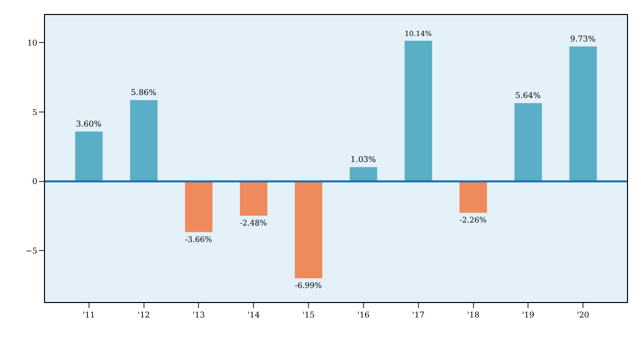  I want to click on data-label: 3.60%, so click(89, 123).